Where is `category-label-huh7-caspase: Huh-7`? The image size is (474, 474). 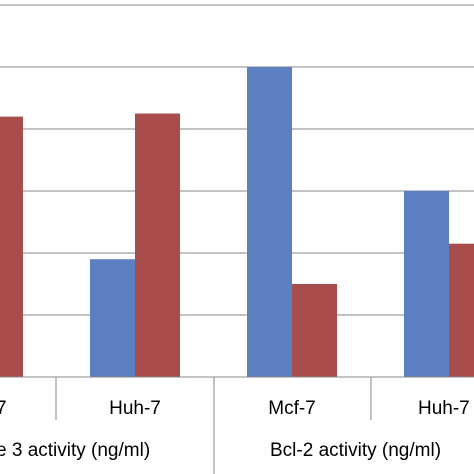 category-label-huh7-caspase: Huh-7 is located at coordinates (135, 408).